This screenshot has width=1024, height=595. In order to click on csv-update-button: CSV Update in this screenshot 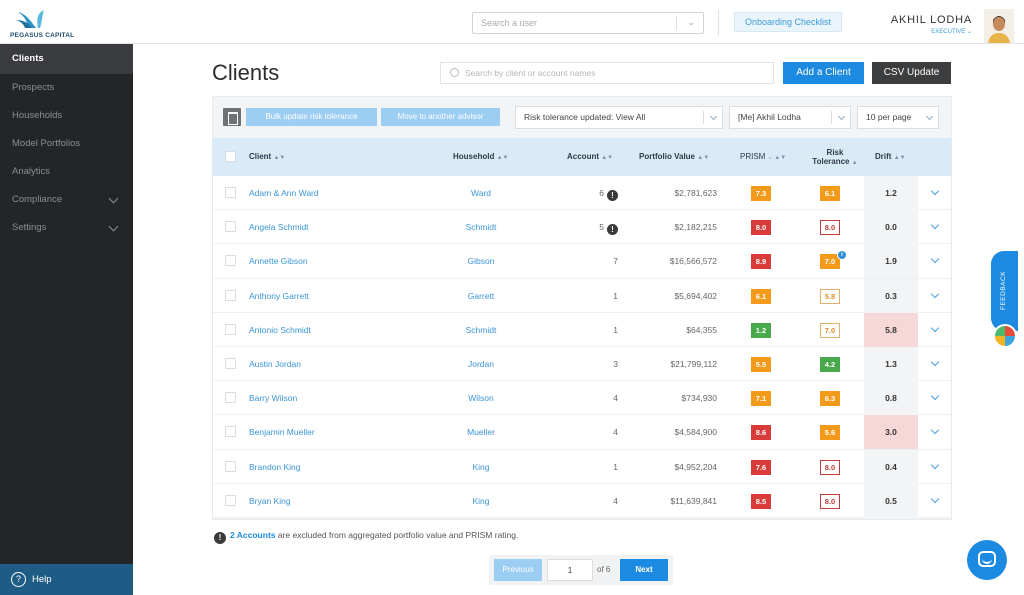, I will do `click(911, 73)`.